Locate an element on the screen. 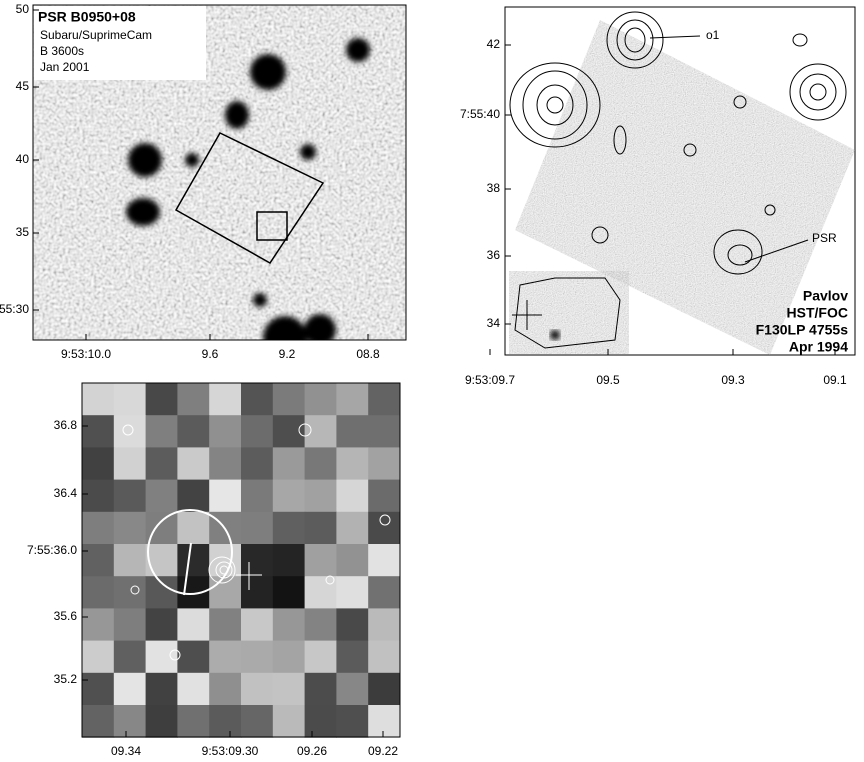 The image size is (864, 762). label: Subaru/SuprimeCam is located at coordinates (96, 35).